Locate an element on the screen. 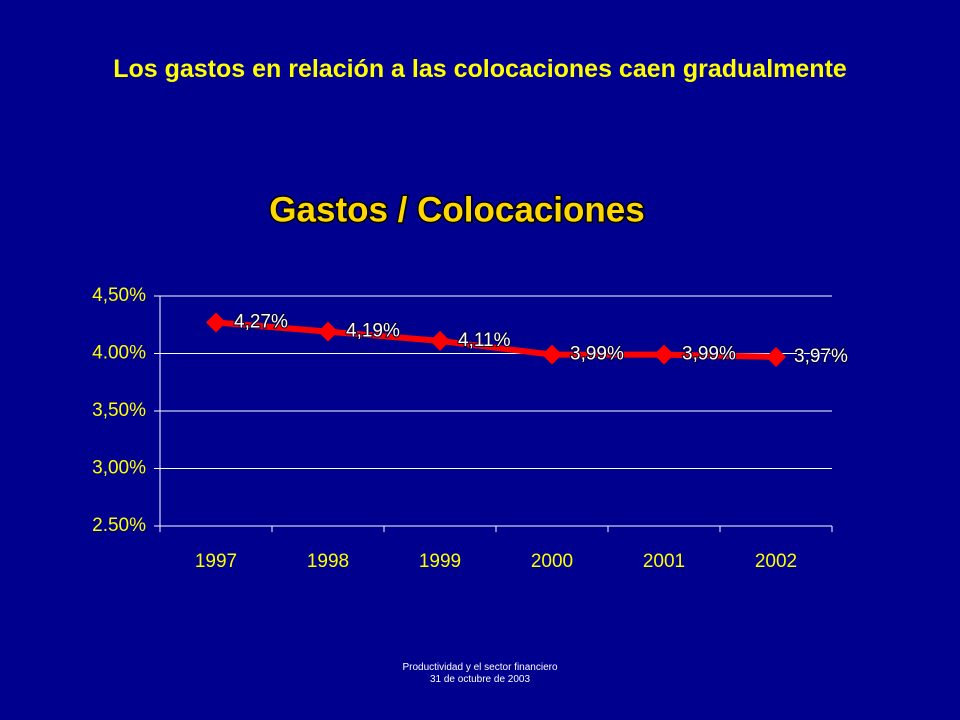  chart-title: Gastos / Colocaciones is located at coordinates (456, 209).